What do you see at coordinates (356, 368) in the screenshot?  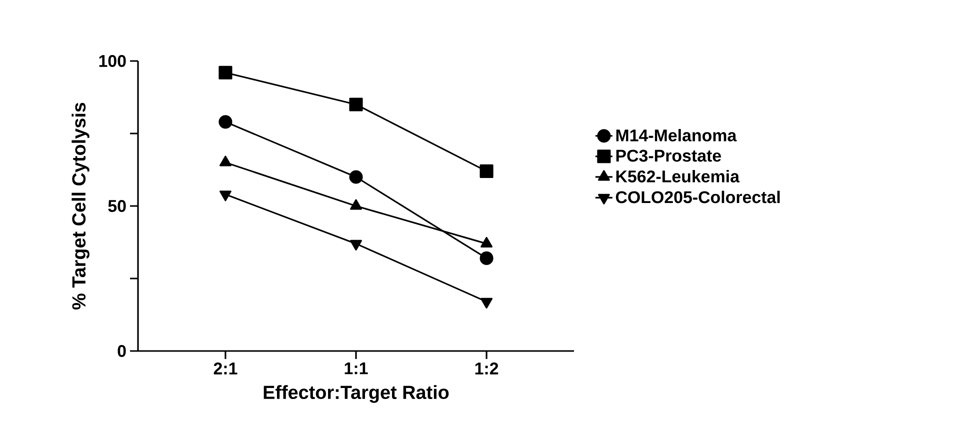 I see `x-tick-label: 1:1` at bounding box center [356, 368].